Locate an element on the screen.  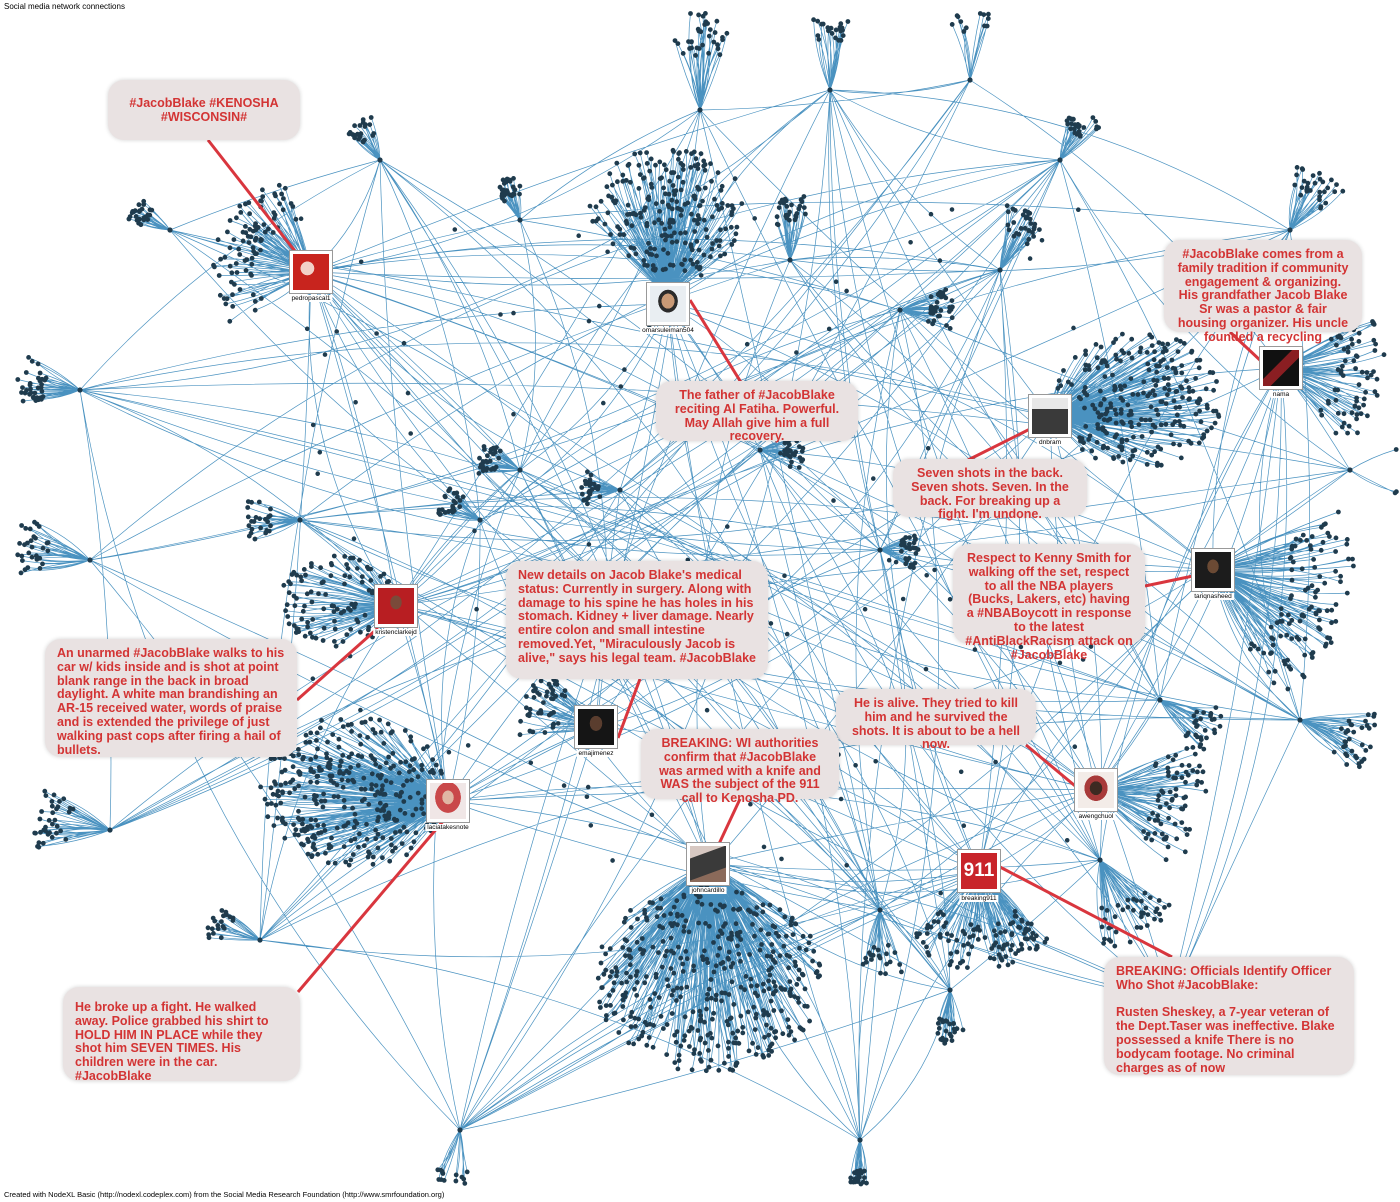
leader-al-fatiha is located at coordinates (716, 342).